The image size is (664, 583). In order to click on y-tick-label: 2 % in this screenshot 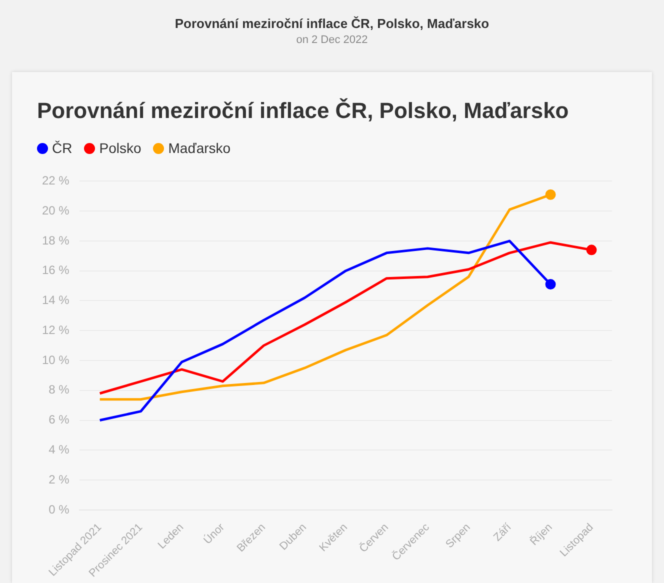, I will do `click(59, 479)`.